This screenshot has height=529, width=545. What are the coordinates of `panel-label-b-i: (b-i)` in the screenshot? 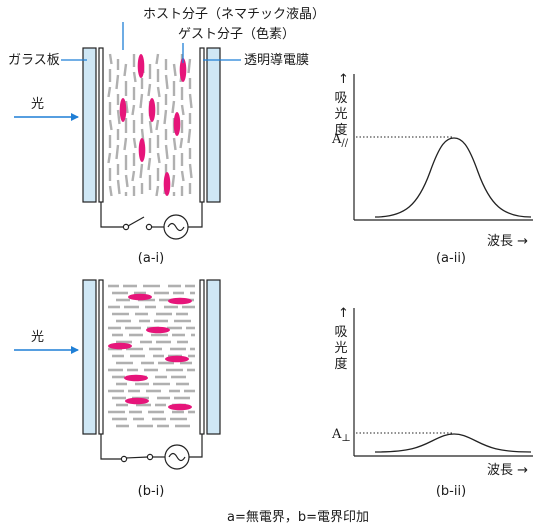 It's located at (151, 491).